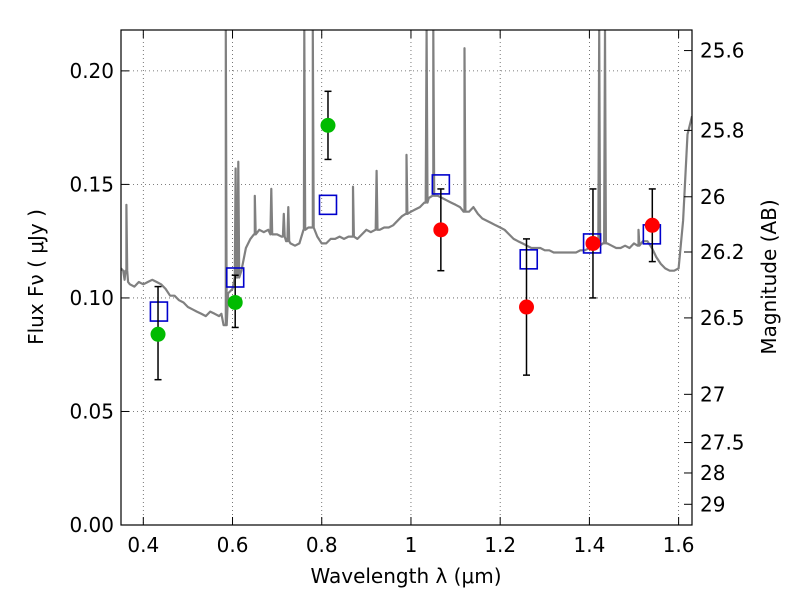 The image size is (800, 600). I want to click on mag-tick-label: 25.8, so click(722, 130).